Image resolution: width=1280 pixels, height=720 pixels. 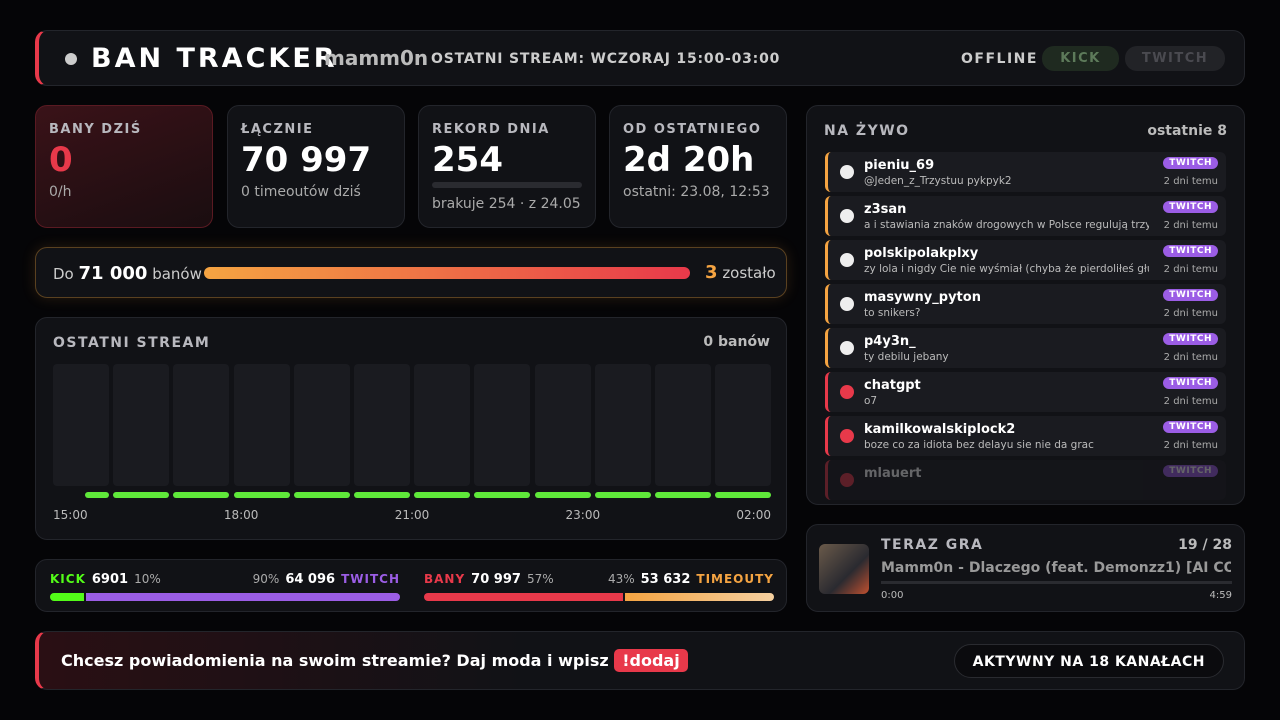 What do you see at coordinates (61, 160) in the screenshot?
I see `stat-value: 0` at bounding box center [61, 160].